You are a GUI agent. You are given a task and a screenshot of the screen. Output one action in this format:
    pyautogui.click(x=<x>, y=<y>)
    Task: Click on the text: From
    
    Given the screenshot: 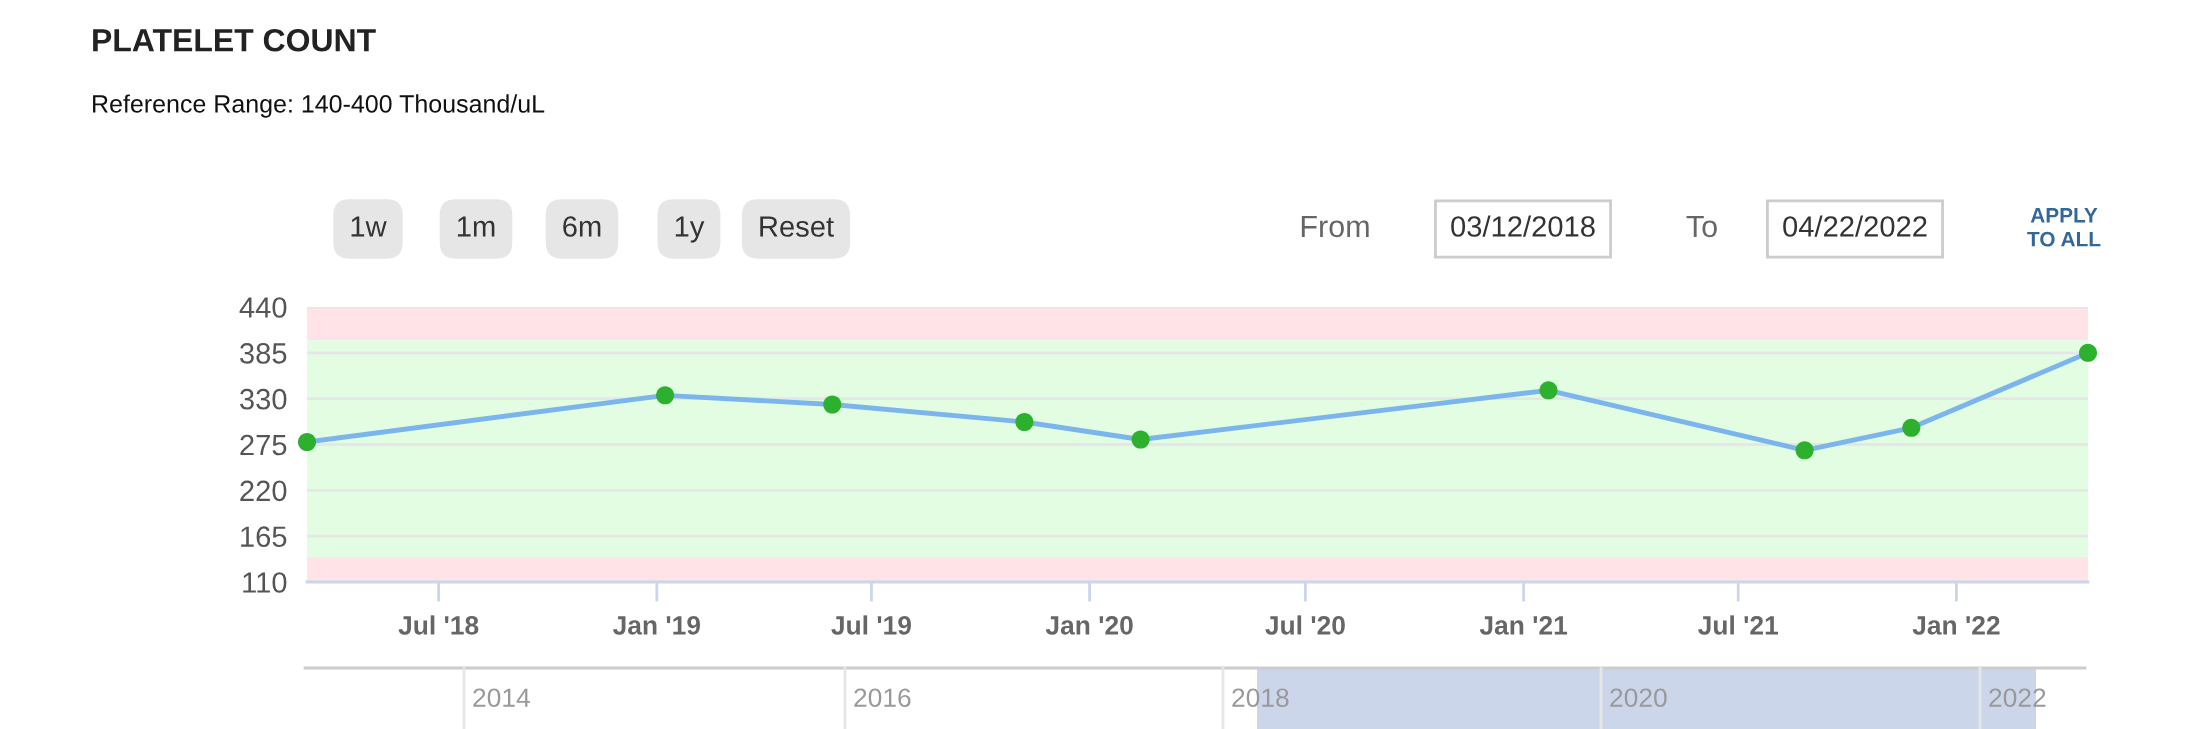 What is the action you would take?
    pyautogui.click(x=1335, y=226)
    